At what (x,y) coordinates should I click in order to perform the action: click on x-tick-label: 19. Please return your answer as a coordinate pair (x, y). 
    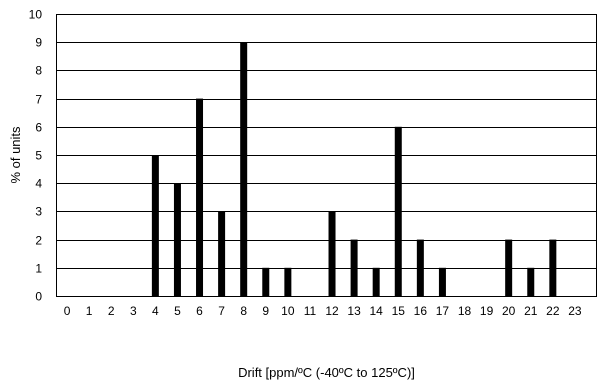
    Looking at the image, I should click on (487, 311).